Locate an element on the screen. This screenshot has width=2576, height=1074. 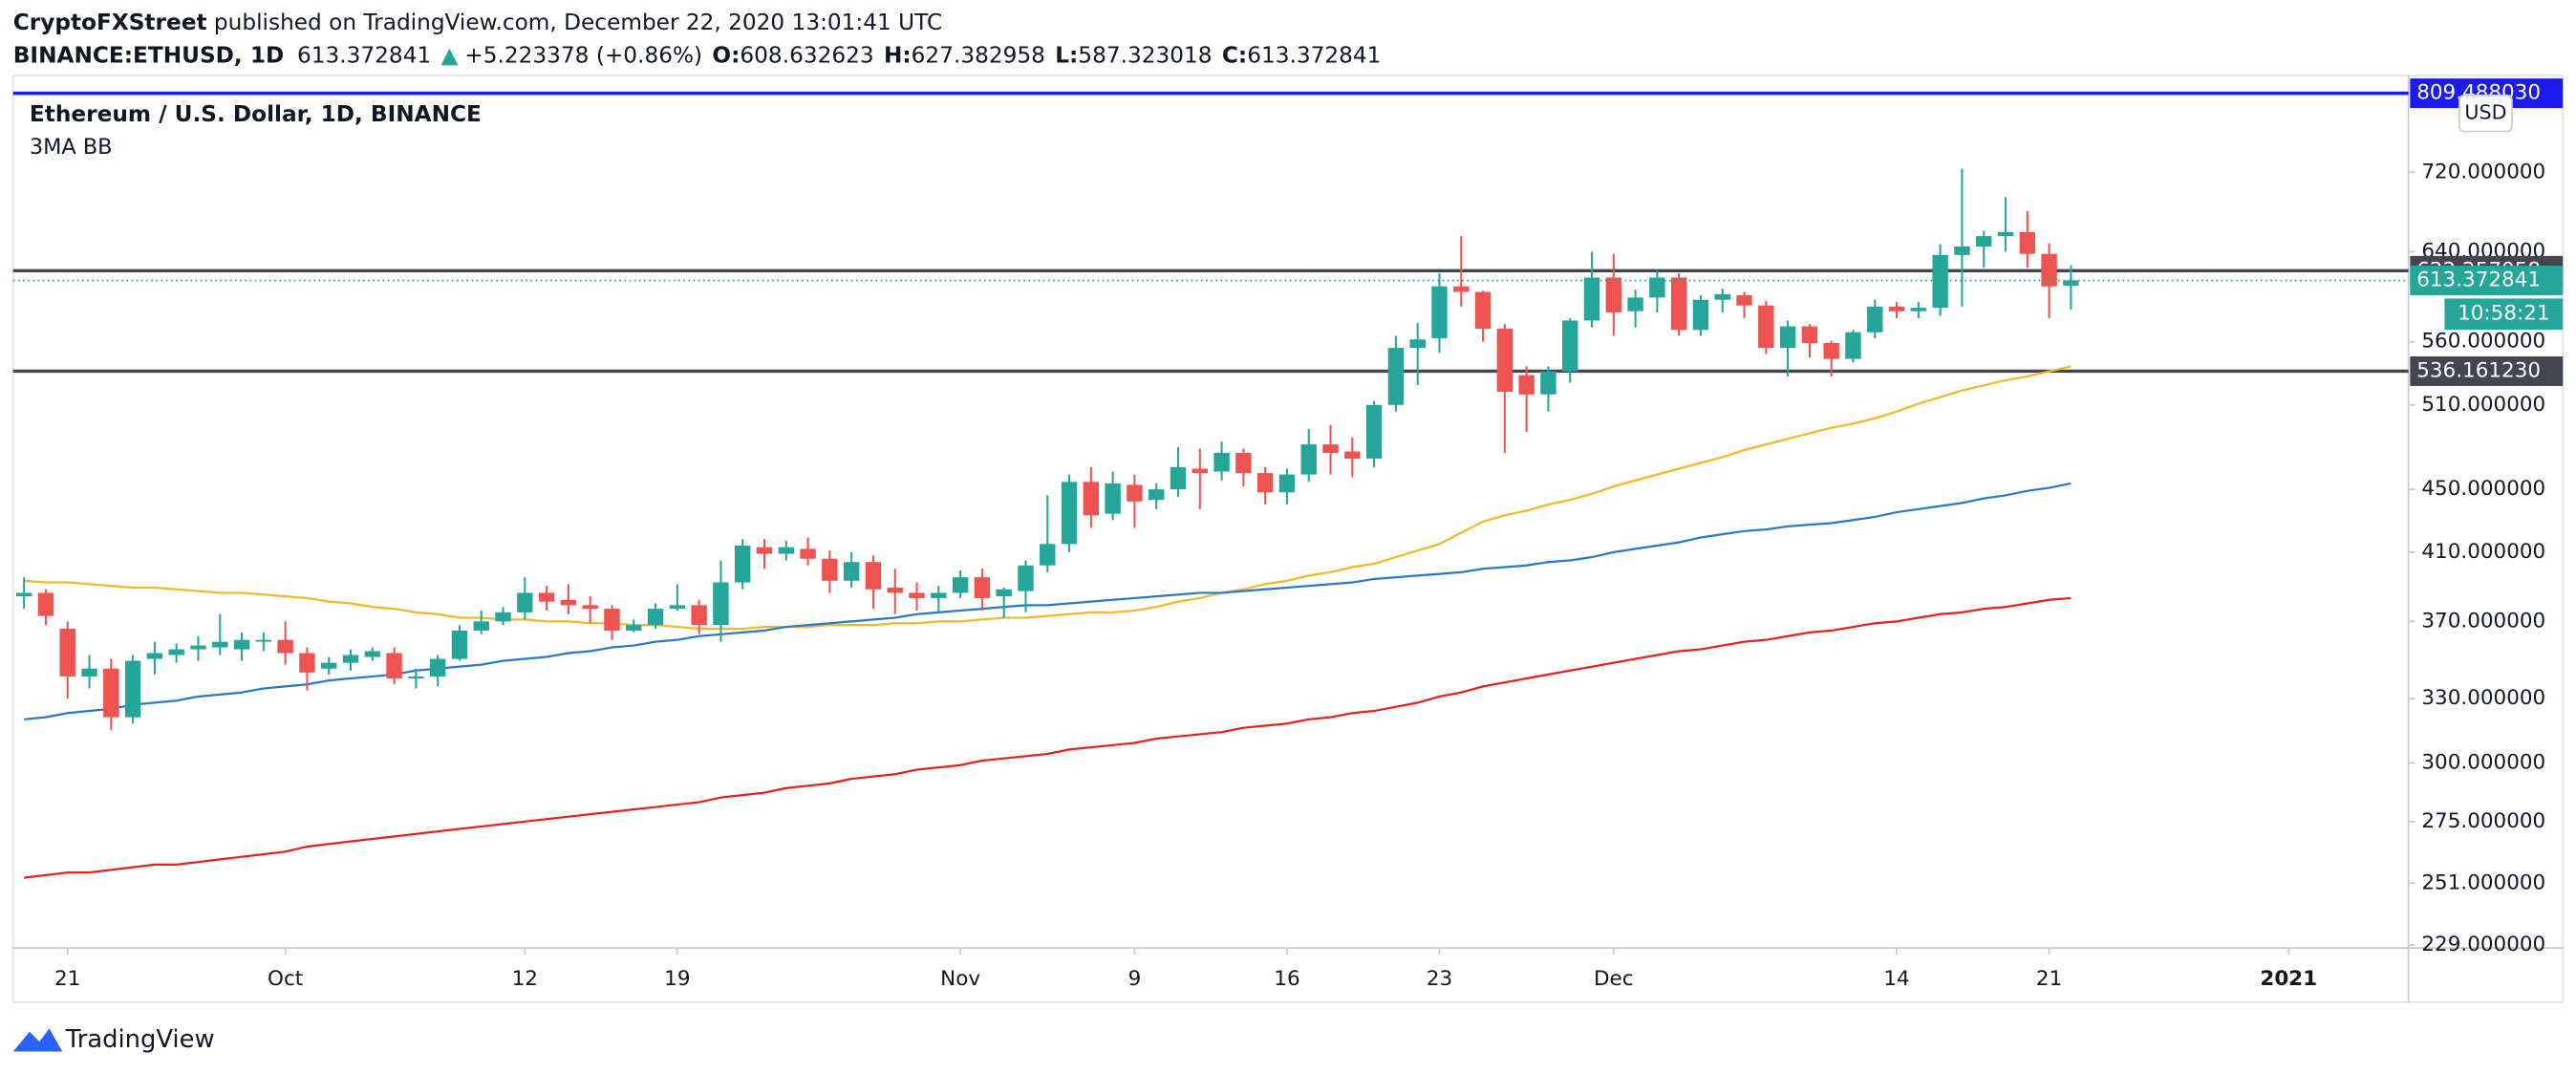
y-tick-label: 410.000000 is located at coordinates (2483, 552).